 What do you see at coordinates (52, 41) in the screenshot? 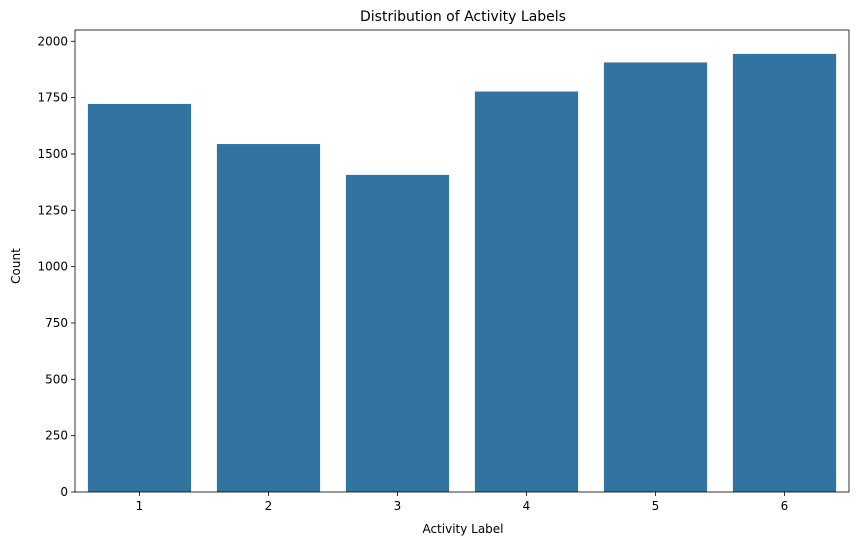
I see `y-tick-label: 2000` at bounding box center [52, 41].